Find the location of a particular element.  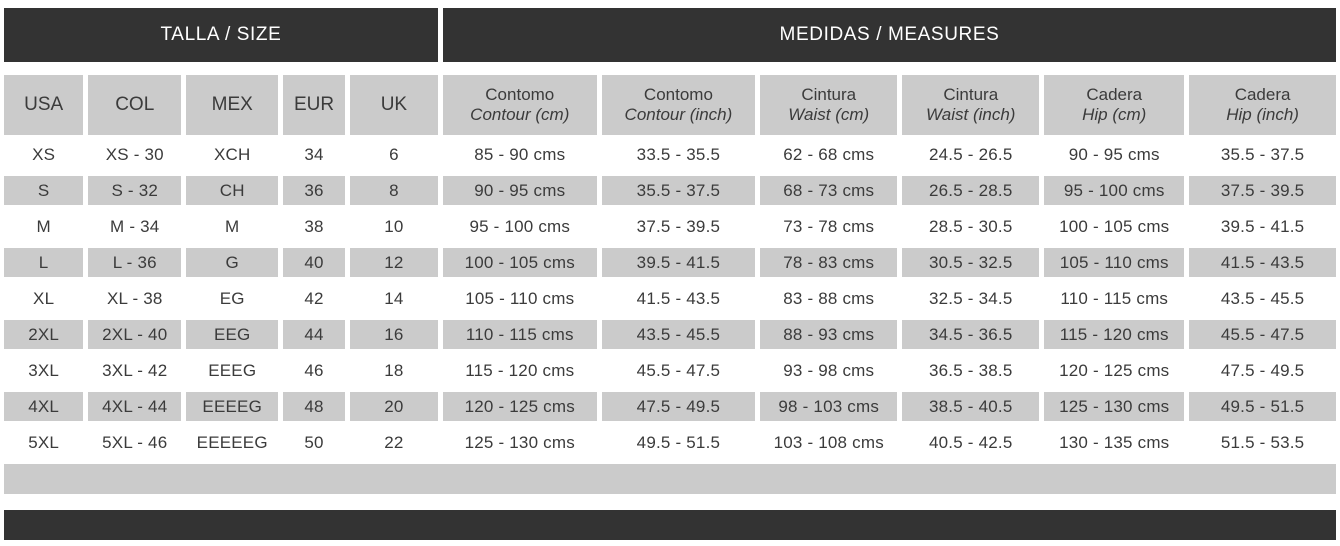

table-cell: 16 is located at coordinates (393, 334).